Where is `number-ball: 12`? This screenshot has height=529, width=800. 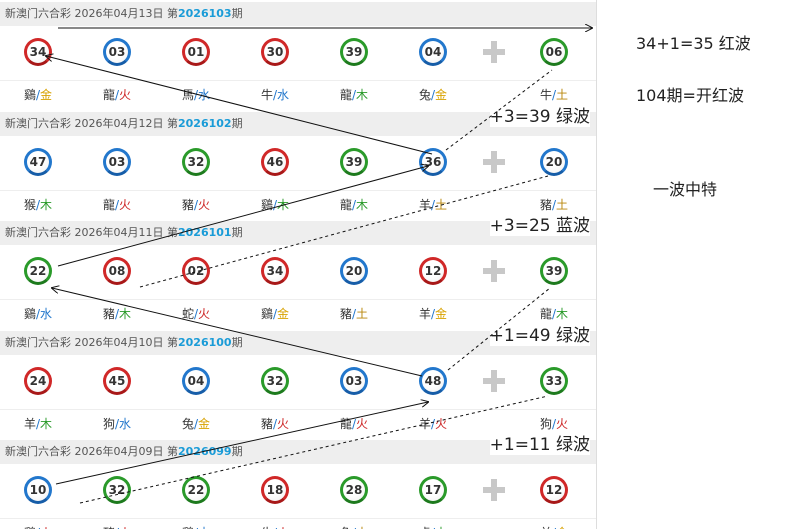 number-ball: 12 is located at coordinates (433, 271).